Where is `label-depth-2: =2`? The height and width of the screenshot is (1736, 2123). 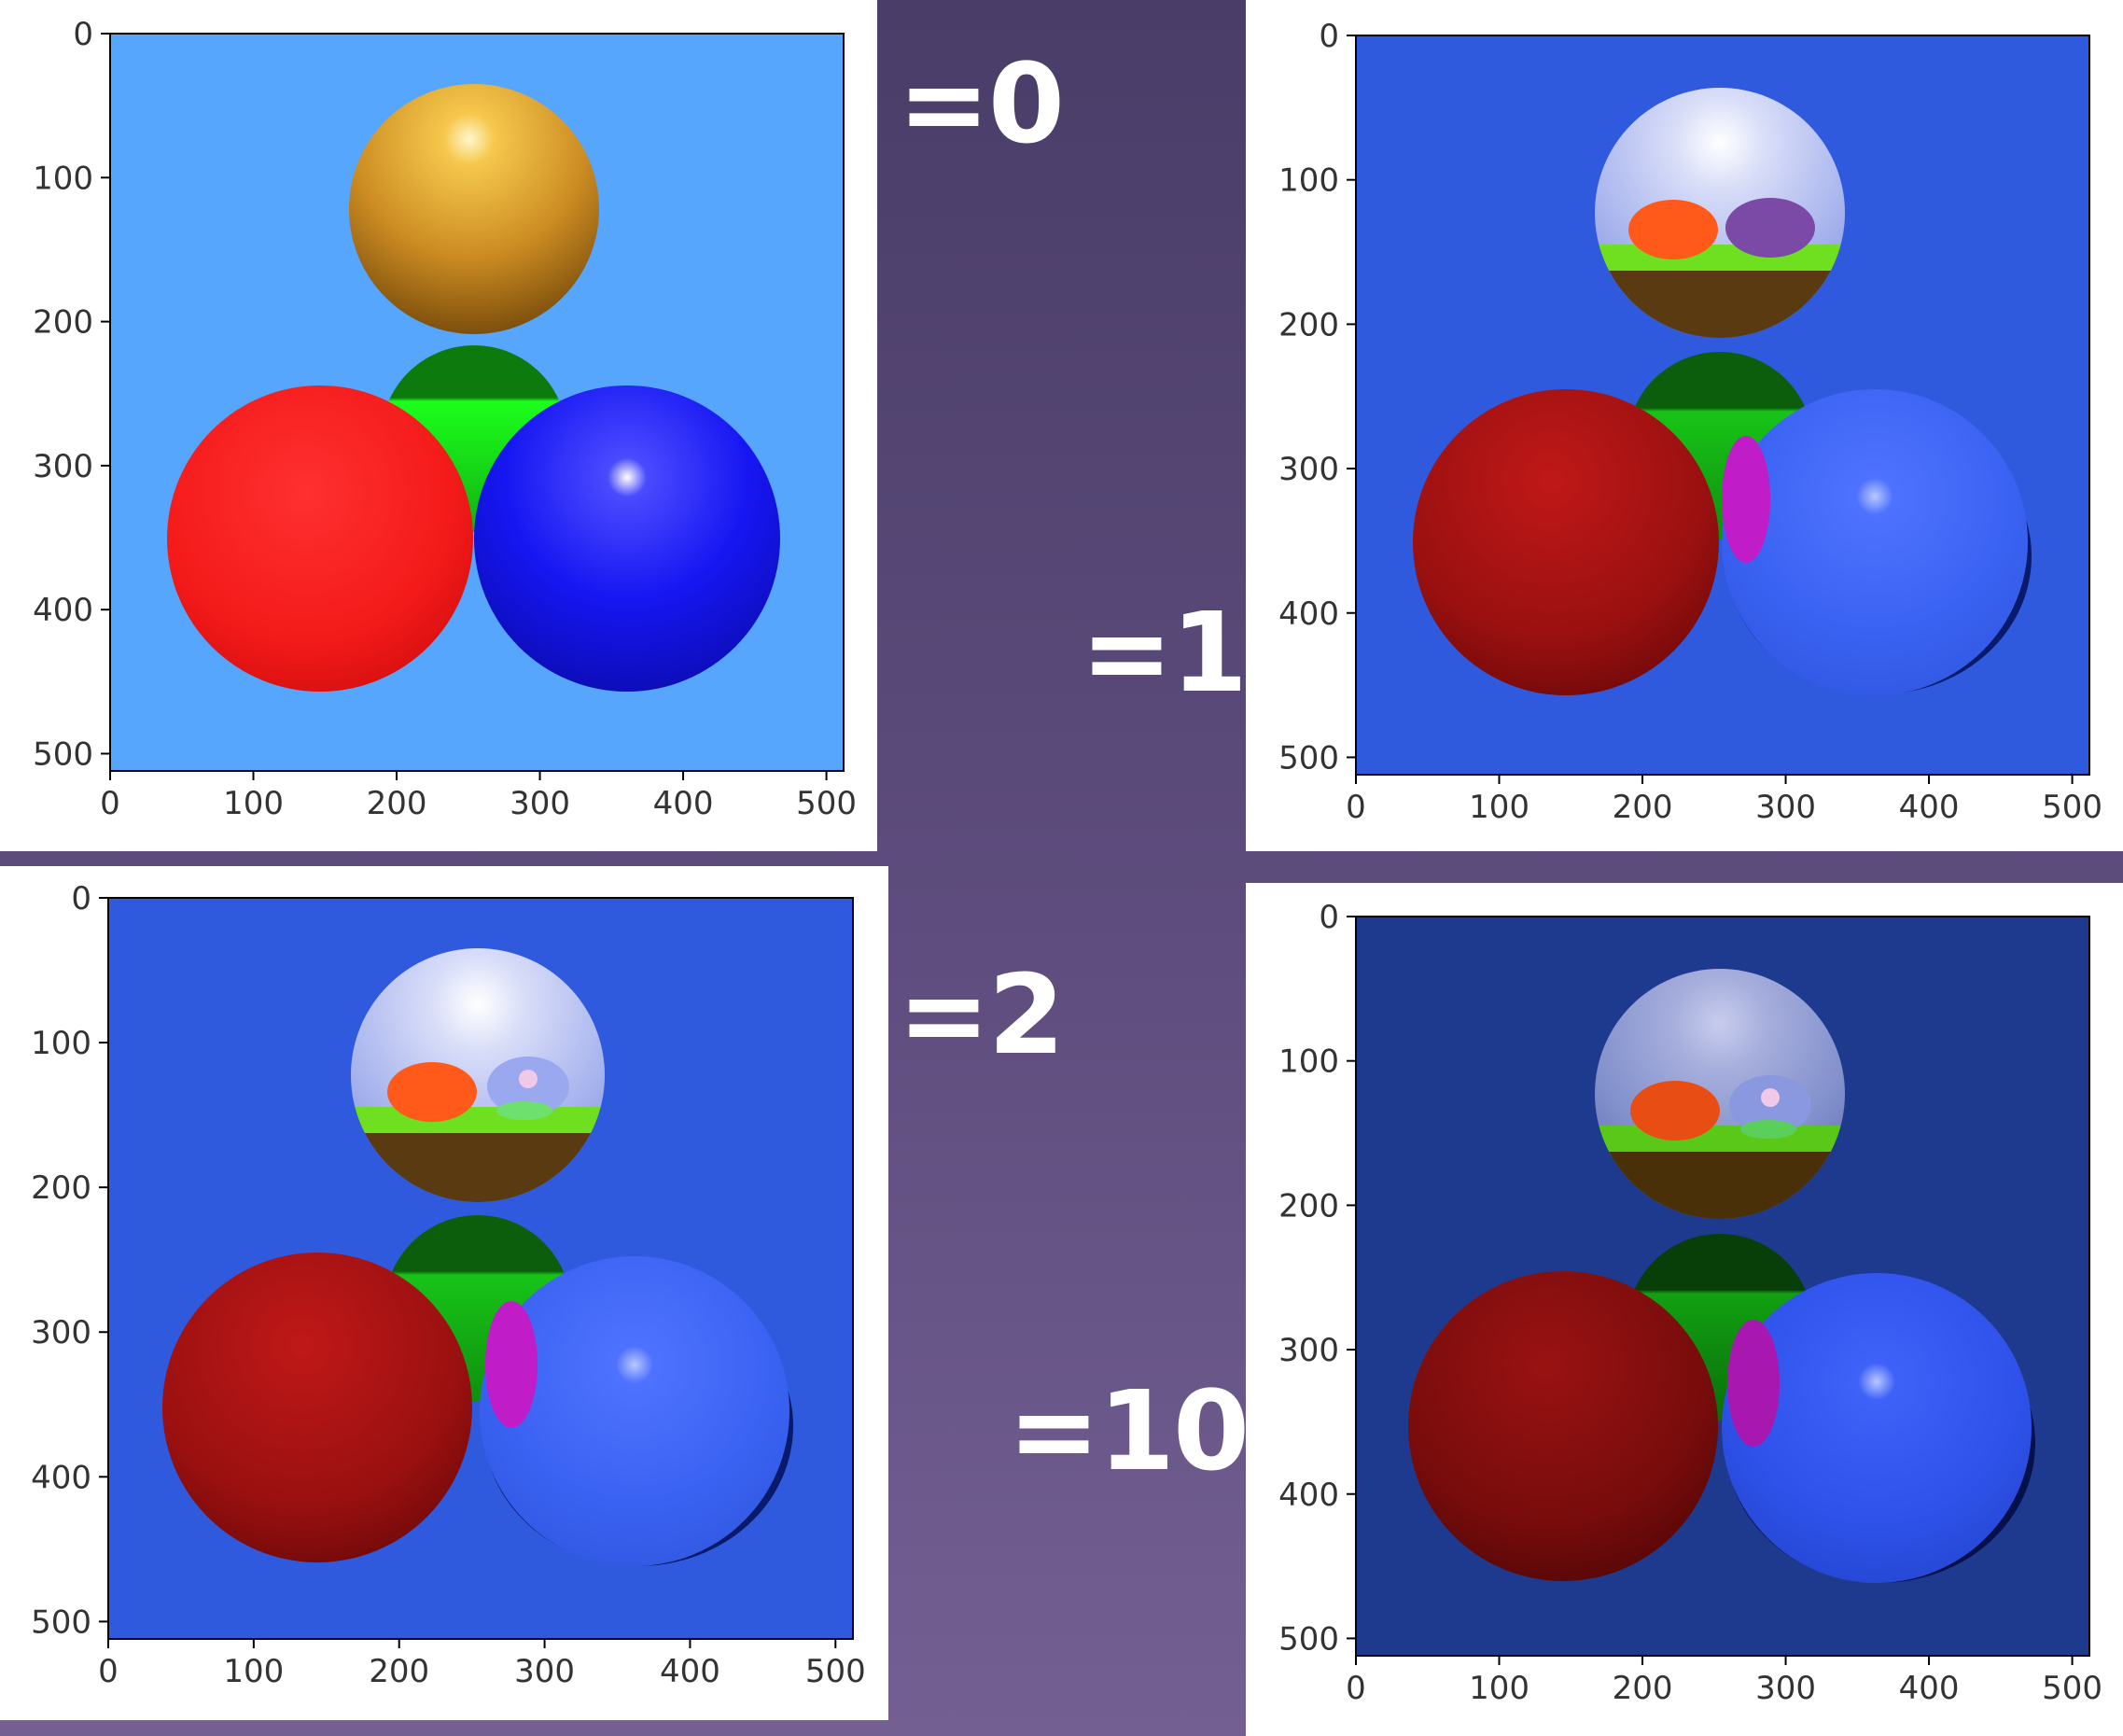 label-depth-2: =2 is located at coordinates (981, 1015).